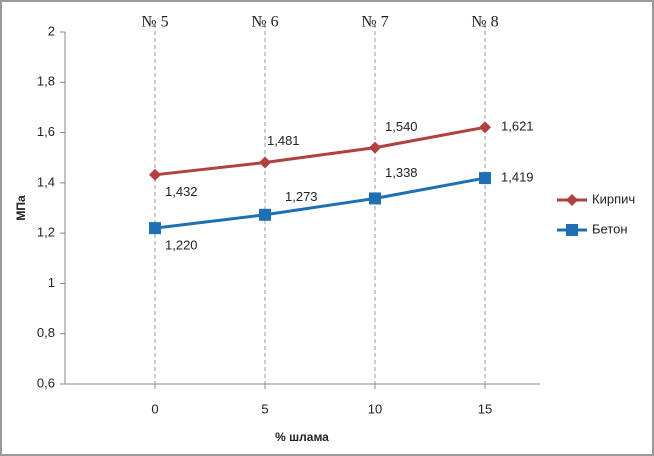  Describe the element at coordinates (283, 140) in the screenshot. I see `data-label: 1,481` at that location.